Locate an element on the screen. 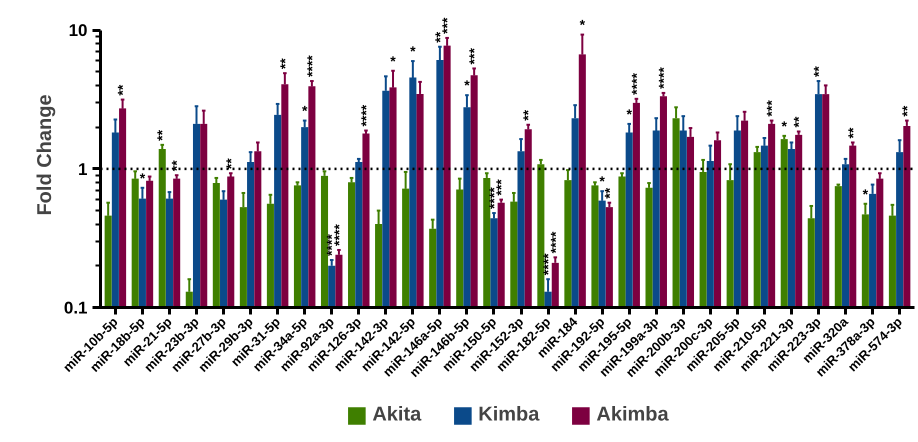 This screenshot has width=918, height=442. y-tick-label: 0.1 is located at coordinates (76, 308).